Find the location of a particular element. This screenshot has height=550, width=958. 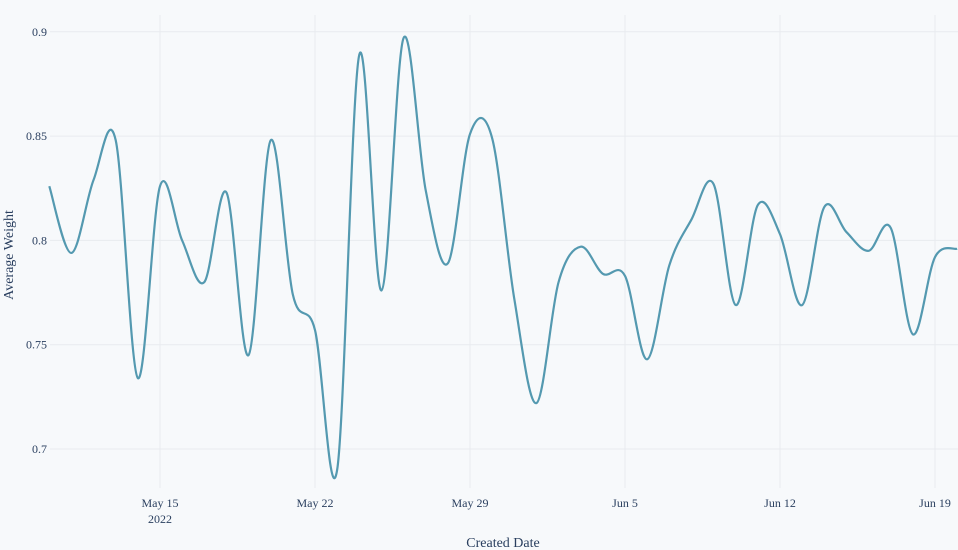

y-axis-ticks: 0.7 0.75 0.8 0.85 0.9 is located at coordinates (36, 240).